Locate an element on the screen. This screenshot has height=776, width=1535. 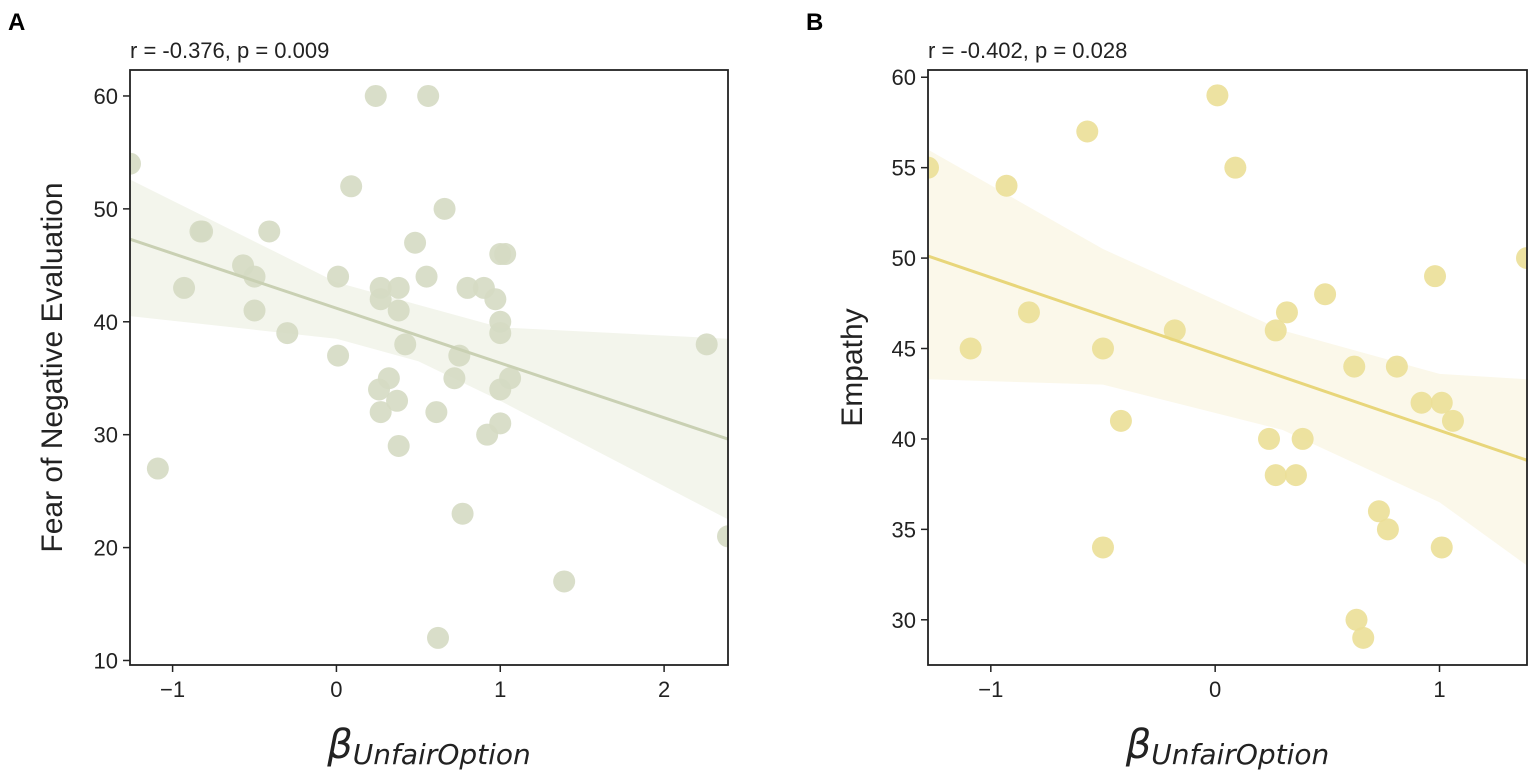
y-tick-label: 60 is located at coordinates (904, 77).